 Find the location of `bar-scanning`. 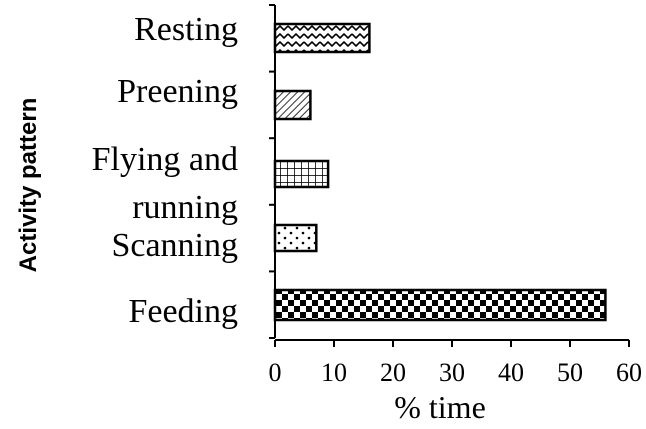

bar-scanning is located at coordinates (295, 238).